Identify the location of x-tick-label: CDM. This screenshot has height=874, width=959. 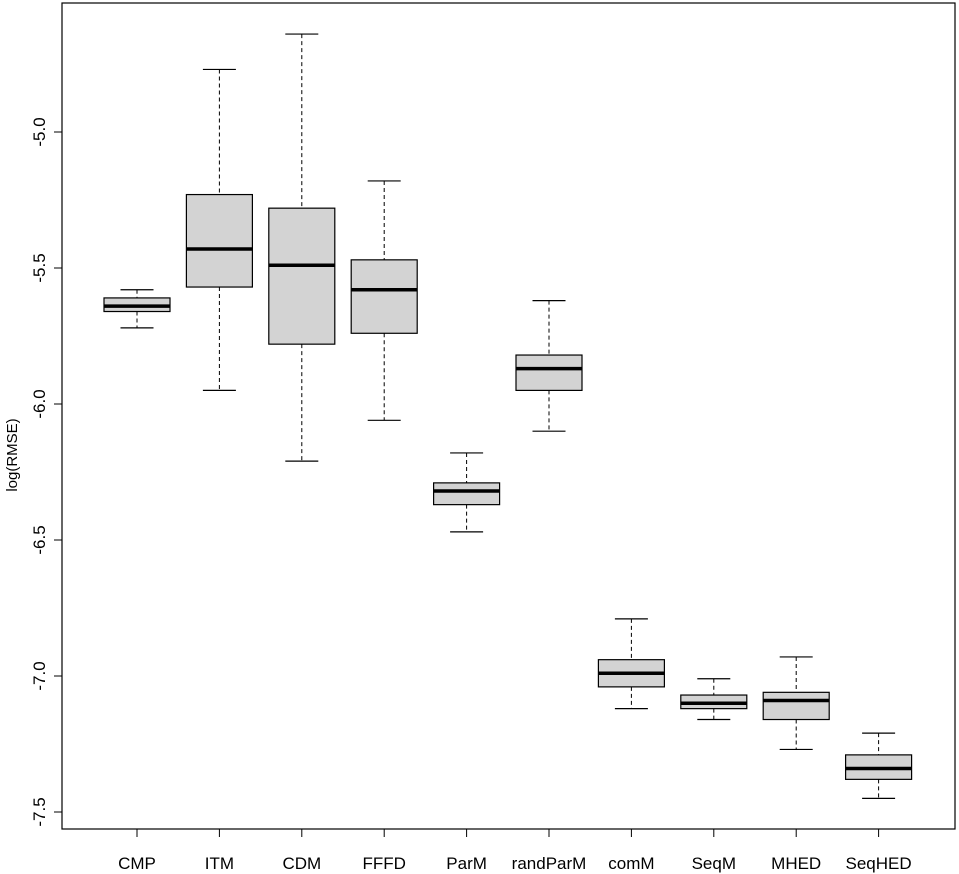
(301, 863).